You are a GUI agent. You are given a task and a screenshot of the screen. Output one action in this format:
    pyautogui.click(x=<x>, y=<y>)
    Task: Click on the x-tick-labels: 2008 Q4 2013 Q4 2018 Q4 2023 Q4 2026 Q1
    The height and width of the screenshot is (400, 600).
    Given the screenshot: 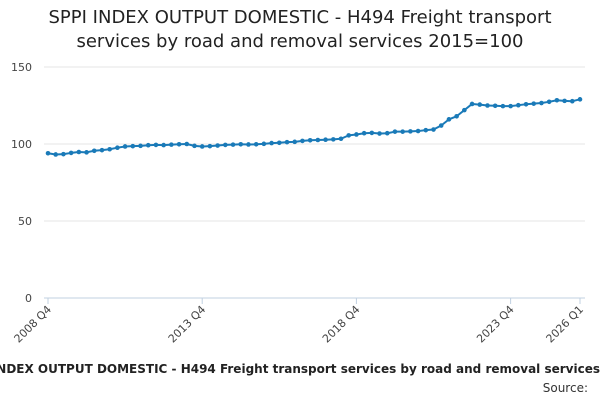 What is the action you would take?
    pyautogui.click(x=299, y=324)
    